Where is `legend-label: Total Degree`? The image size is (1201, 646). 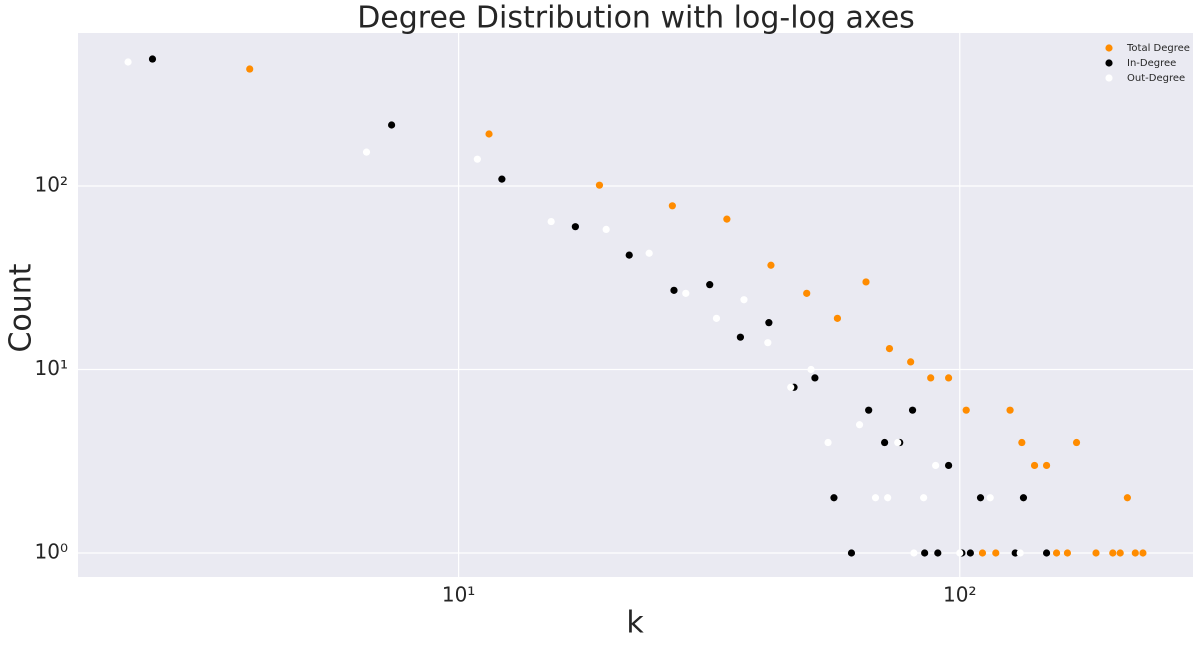
legend-label: Total Degree is located at coordinates (1158, 48).